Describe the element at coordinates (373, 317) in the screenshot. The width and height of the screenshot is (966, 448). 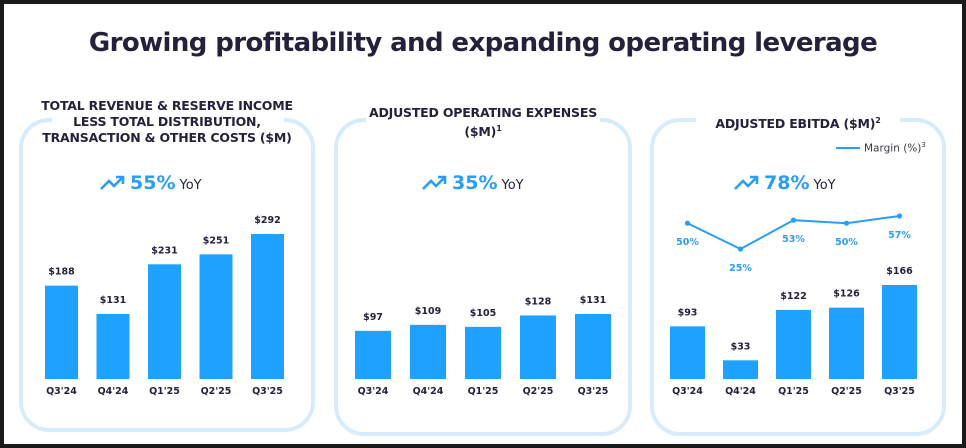
I see `bar-data-label: $97` at that location.